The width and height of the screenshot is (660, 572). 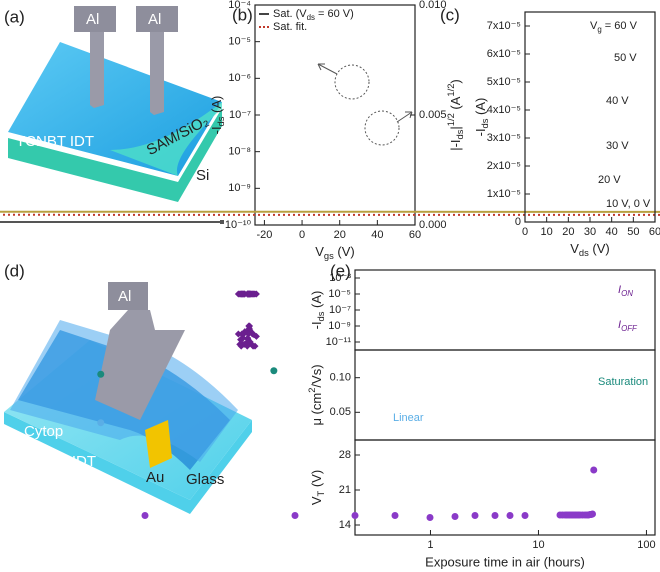 I want to click on text-part: ), so click(x=455, y=81).